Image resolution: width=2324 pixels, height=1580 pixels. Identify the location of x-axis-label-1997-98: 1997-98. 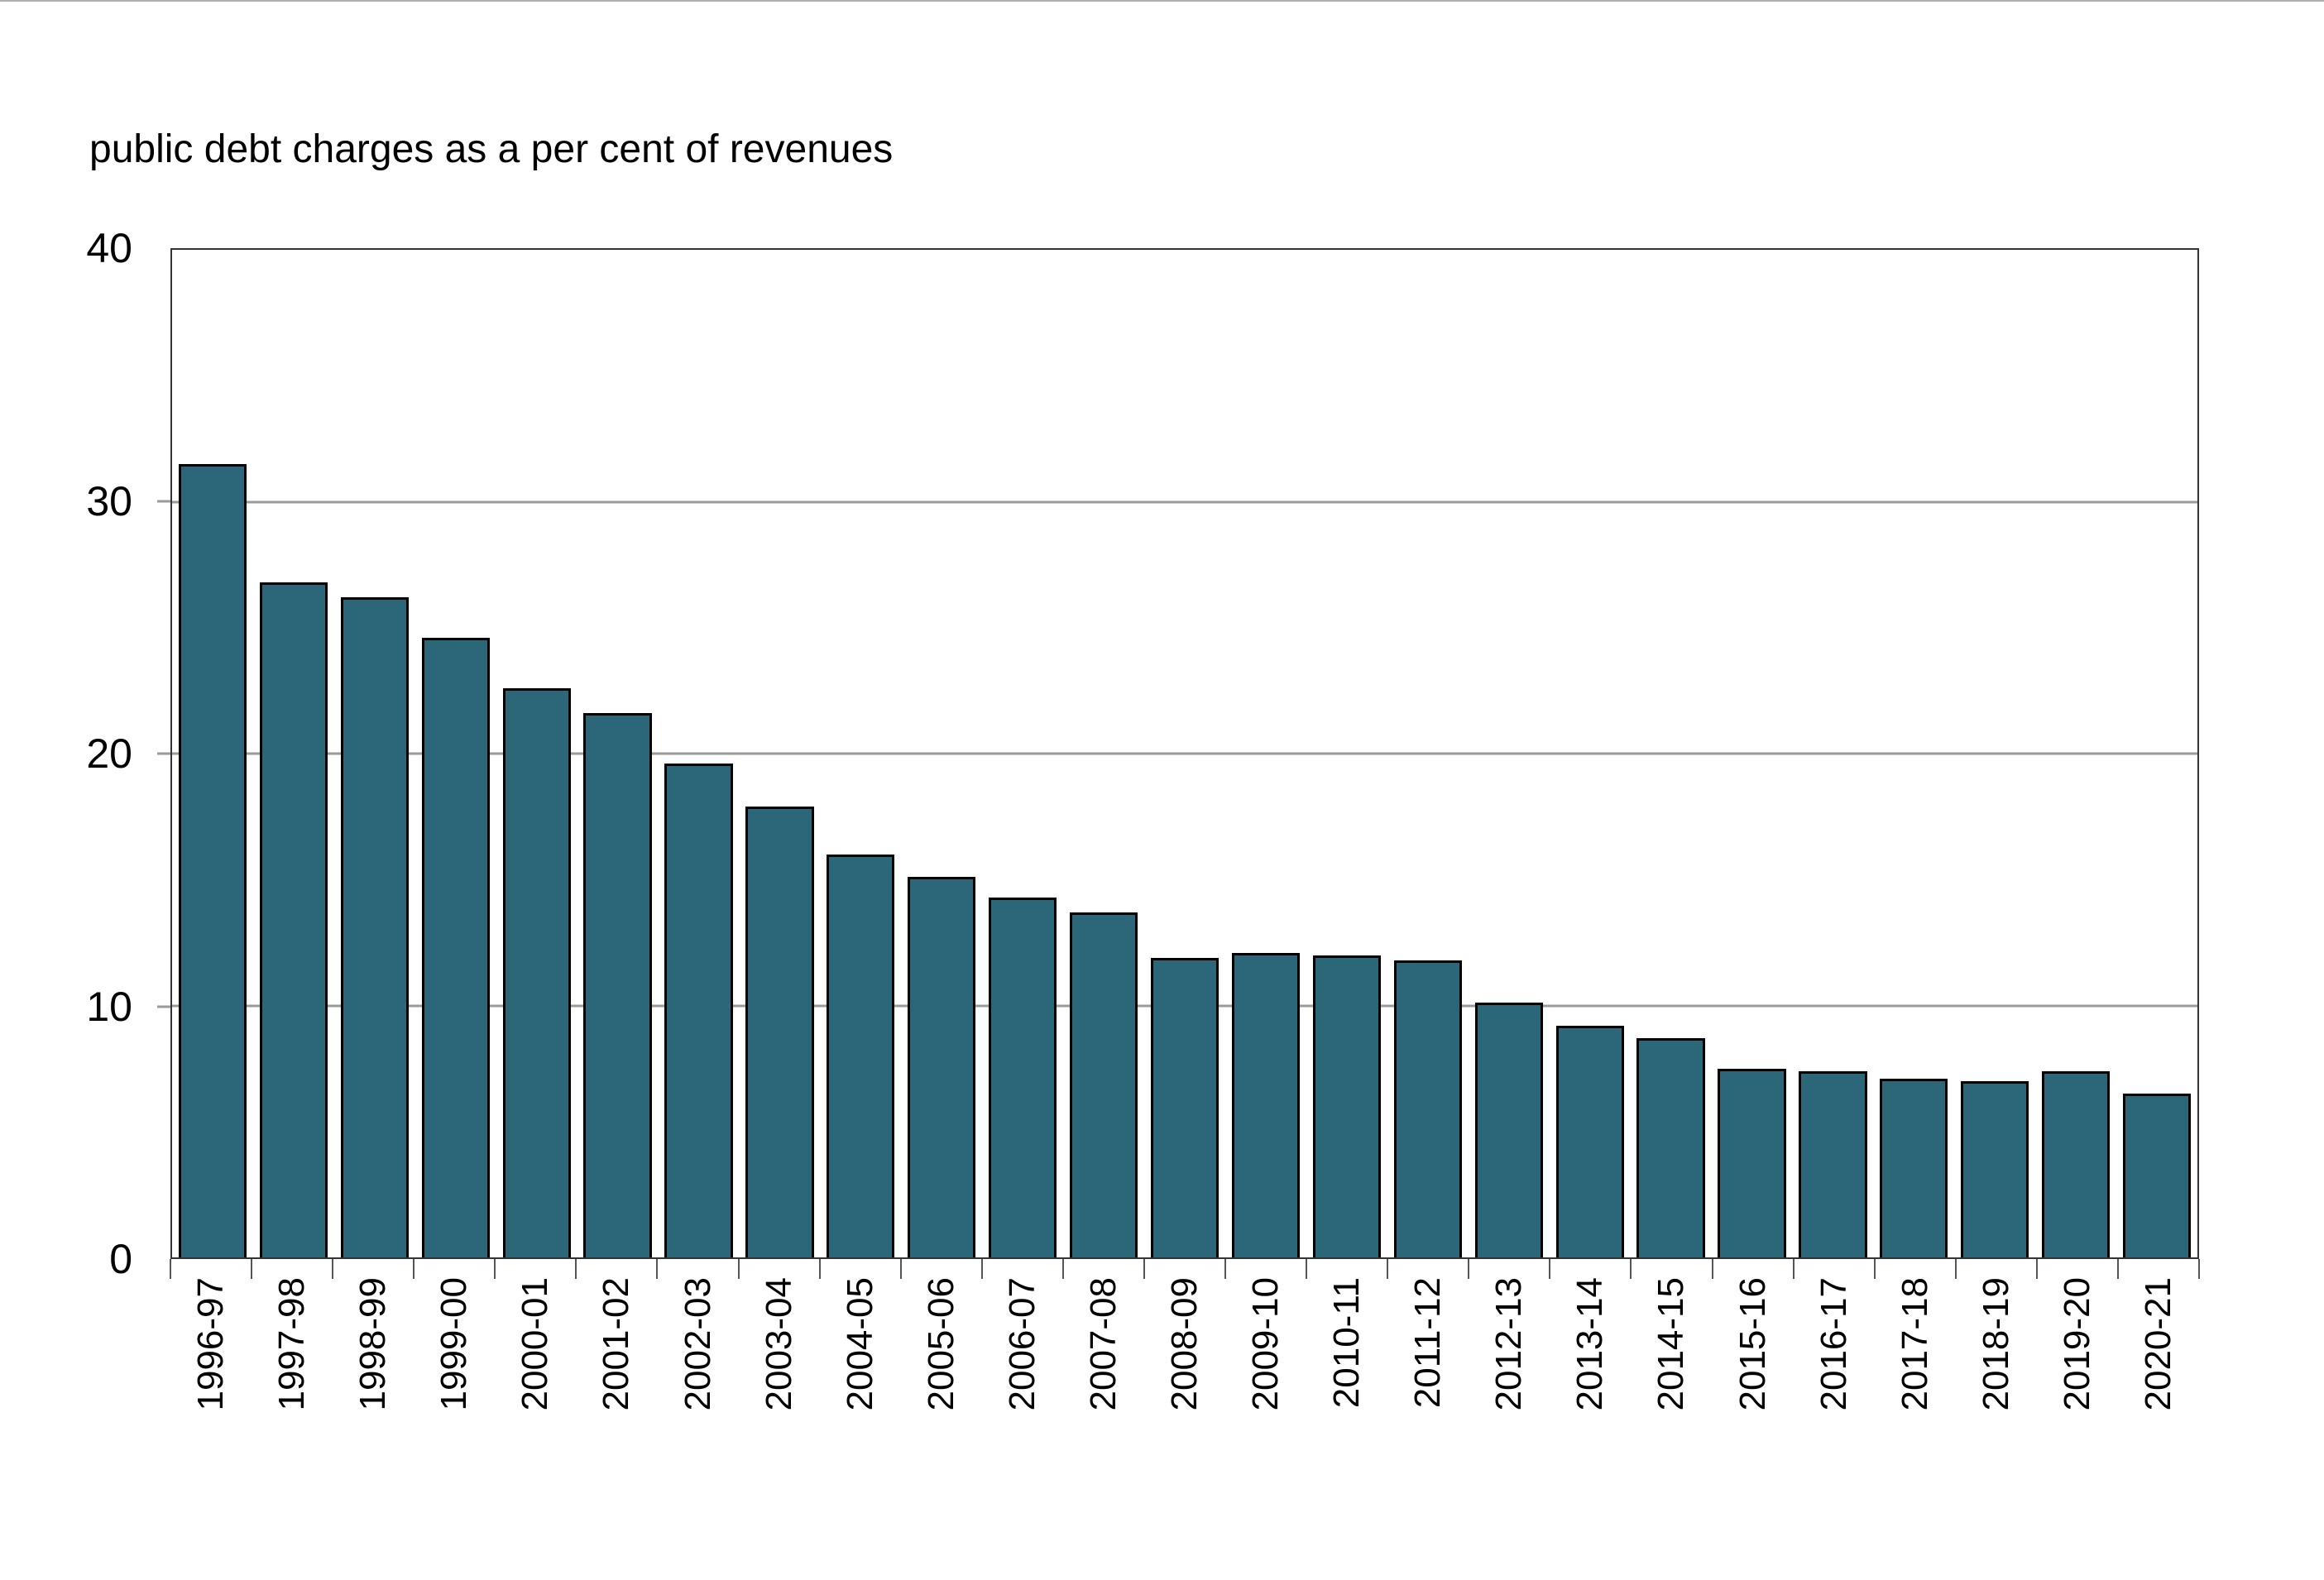
(292, 1344).